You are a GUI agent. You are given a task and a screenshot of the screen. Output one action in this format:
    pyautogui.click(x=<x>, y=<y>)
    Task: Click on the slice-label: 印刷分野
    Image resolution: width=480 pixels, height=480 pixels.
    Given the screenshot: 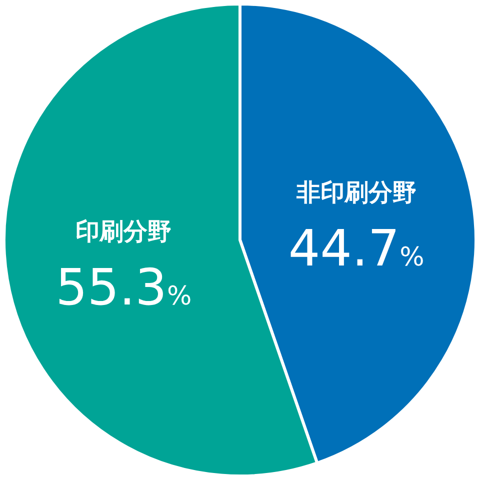 What is the action you would take?
    pyautogui.click(x=124, y=232)
    